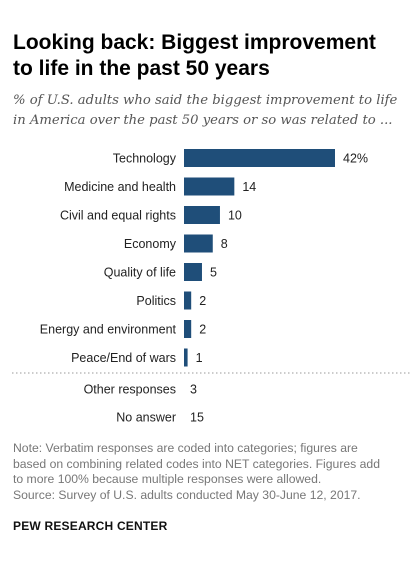 This screenshot has height=562, width=420. What do you see at coordinates (123, 358) in the screenshot?
I see `category-label: Peace/End of wars` at bounding box center [123, 358].